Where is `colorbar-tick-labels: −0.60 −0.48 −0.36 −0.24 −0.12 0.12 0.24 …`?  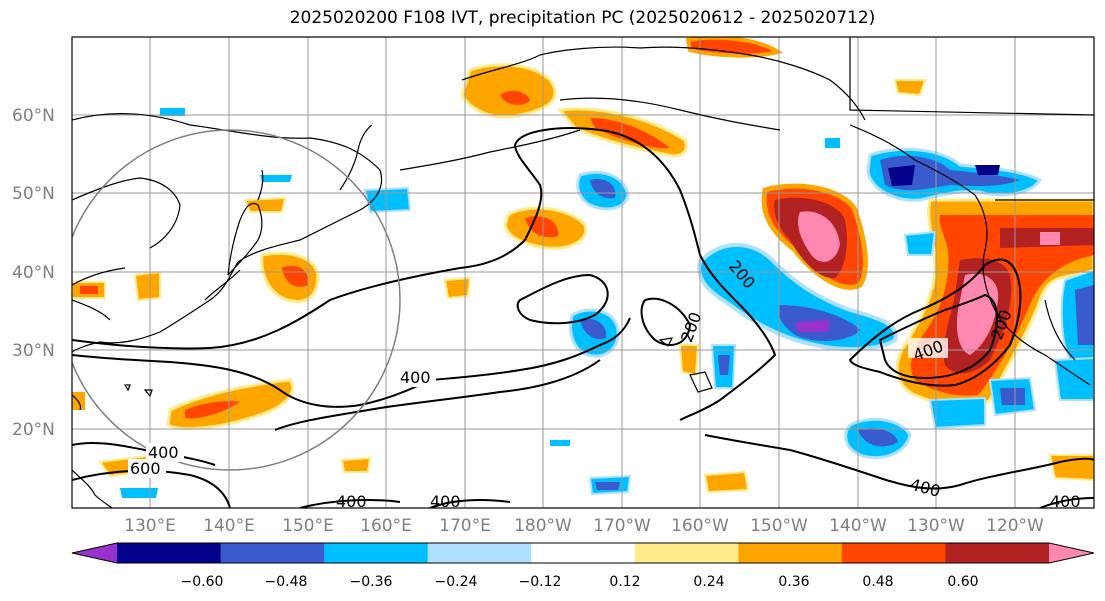
colorbar-tick-labels: −0.60 −0.48 −0.36 −0.24 −0.12 0.12 0.24 … is located at coordinates (580, 582).